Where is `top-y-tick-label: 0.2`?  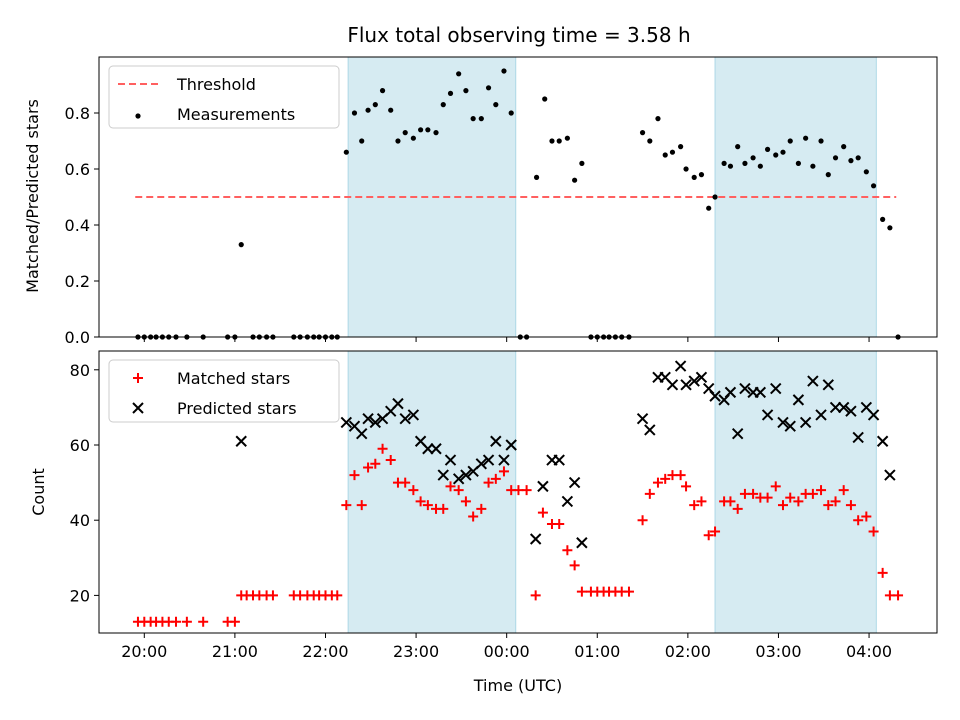 top-y-tick-label: 0.2 is located at coordinates (77, 281).